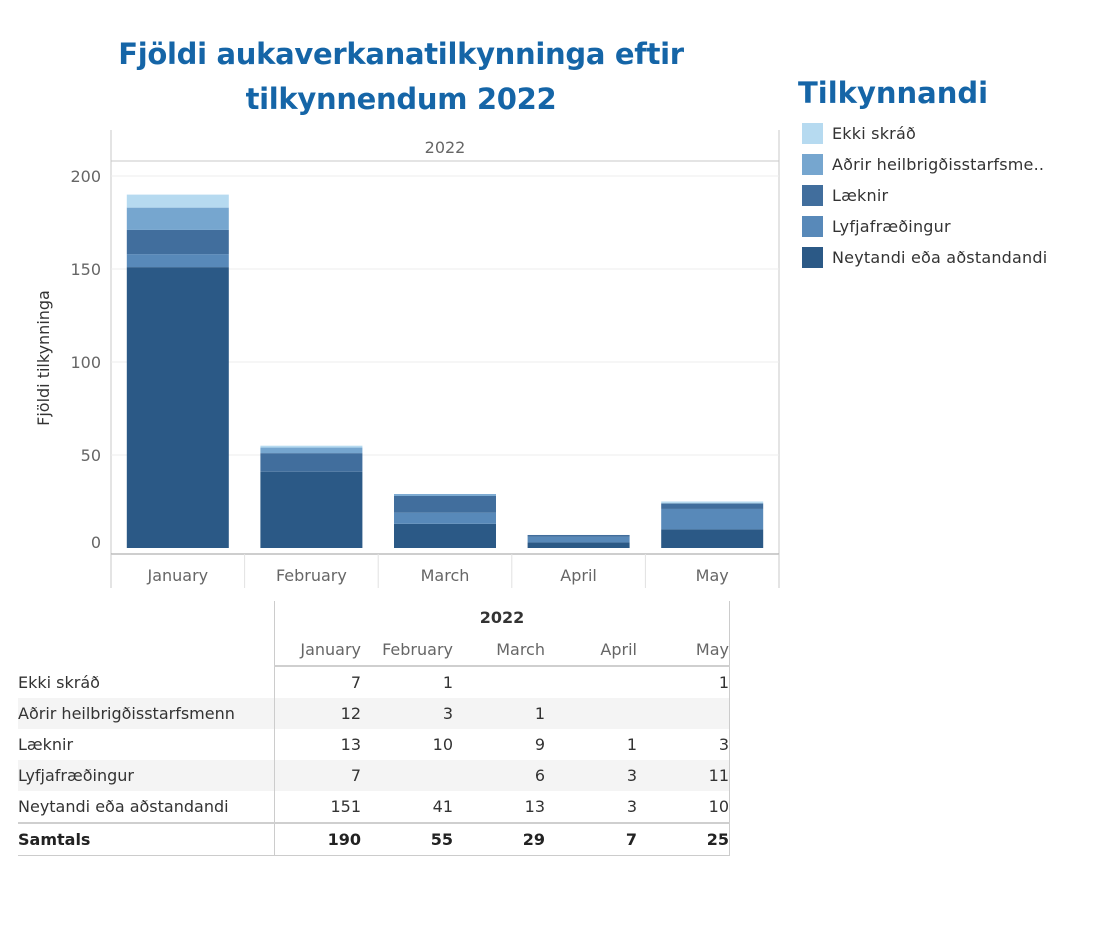  What do you see at coordinates (940, 257) in the screenshot?
I see `legend-label: Neytandi eða aðstandandi` at bounding box center [940, 257].